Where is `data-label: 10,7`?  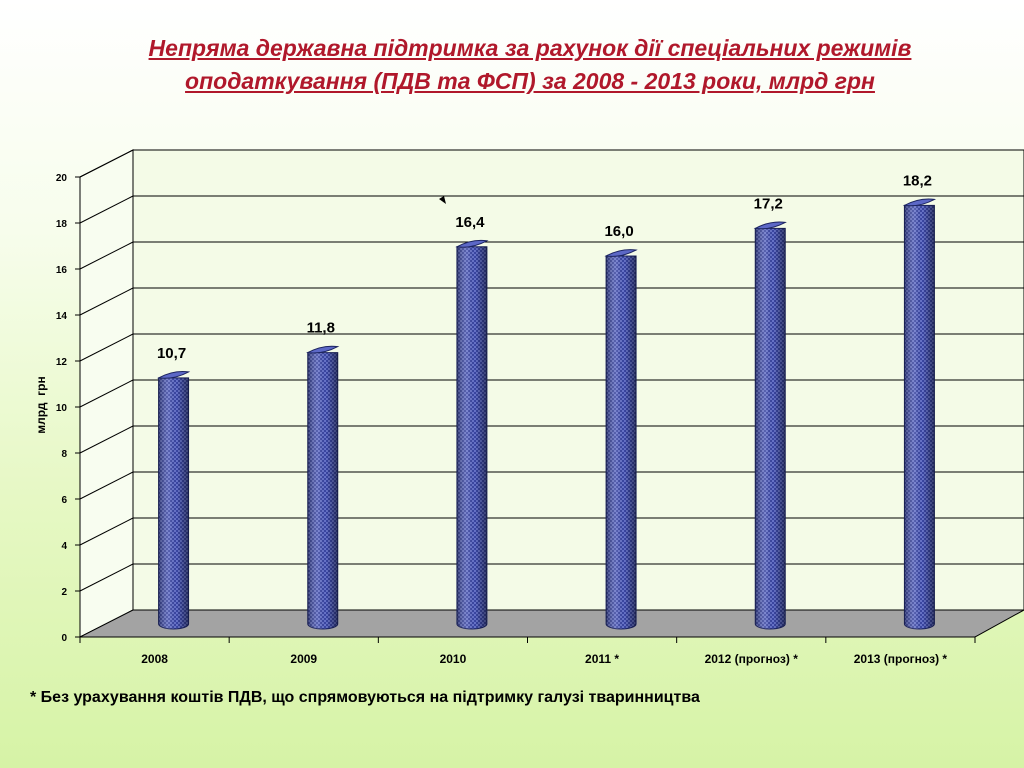
data-label: 10,7 is located at coordinates (171, 353).